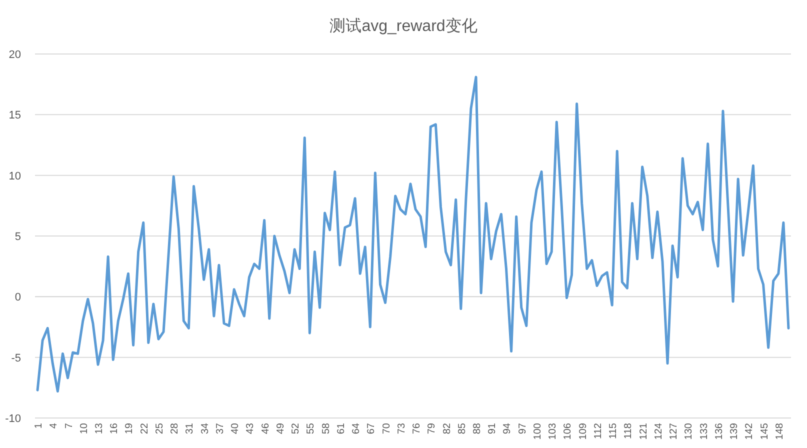  I want to click on y-tick-label: 15, so click(14, 116).